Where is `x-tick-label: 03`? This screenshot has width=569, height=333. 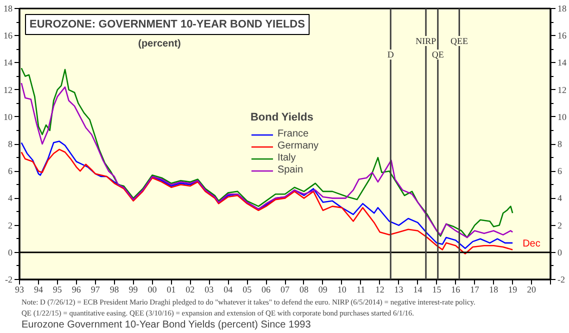
x-tick-label: 03 is located at coordinates (209, 289).